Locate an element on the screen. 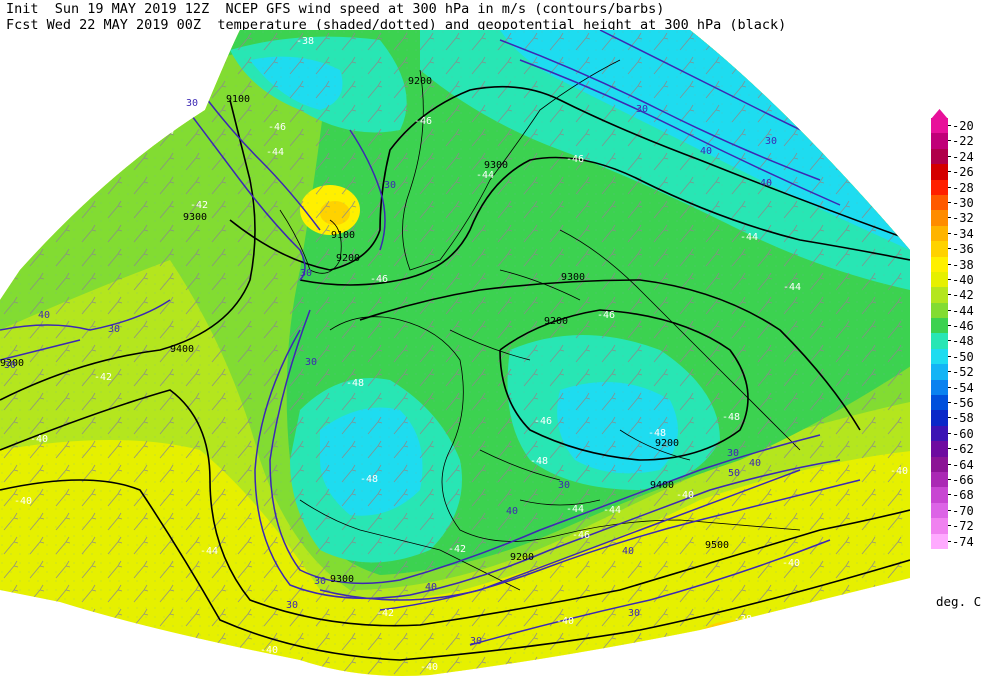 This screenshot has width=1000, height=680. temp-label: -44 is located at coordinates (749, 237).